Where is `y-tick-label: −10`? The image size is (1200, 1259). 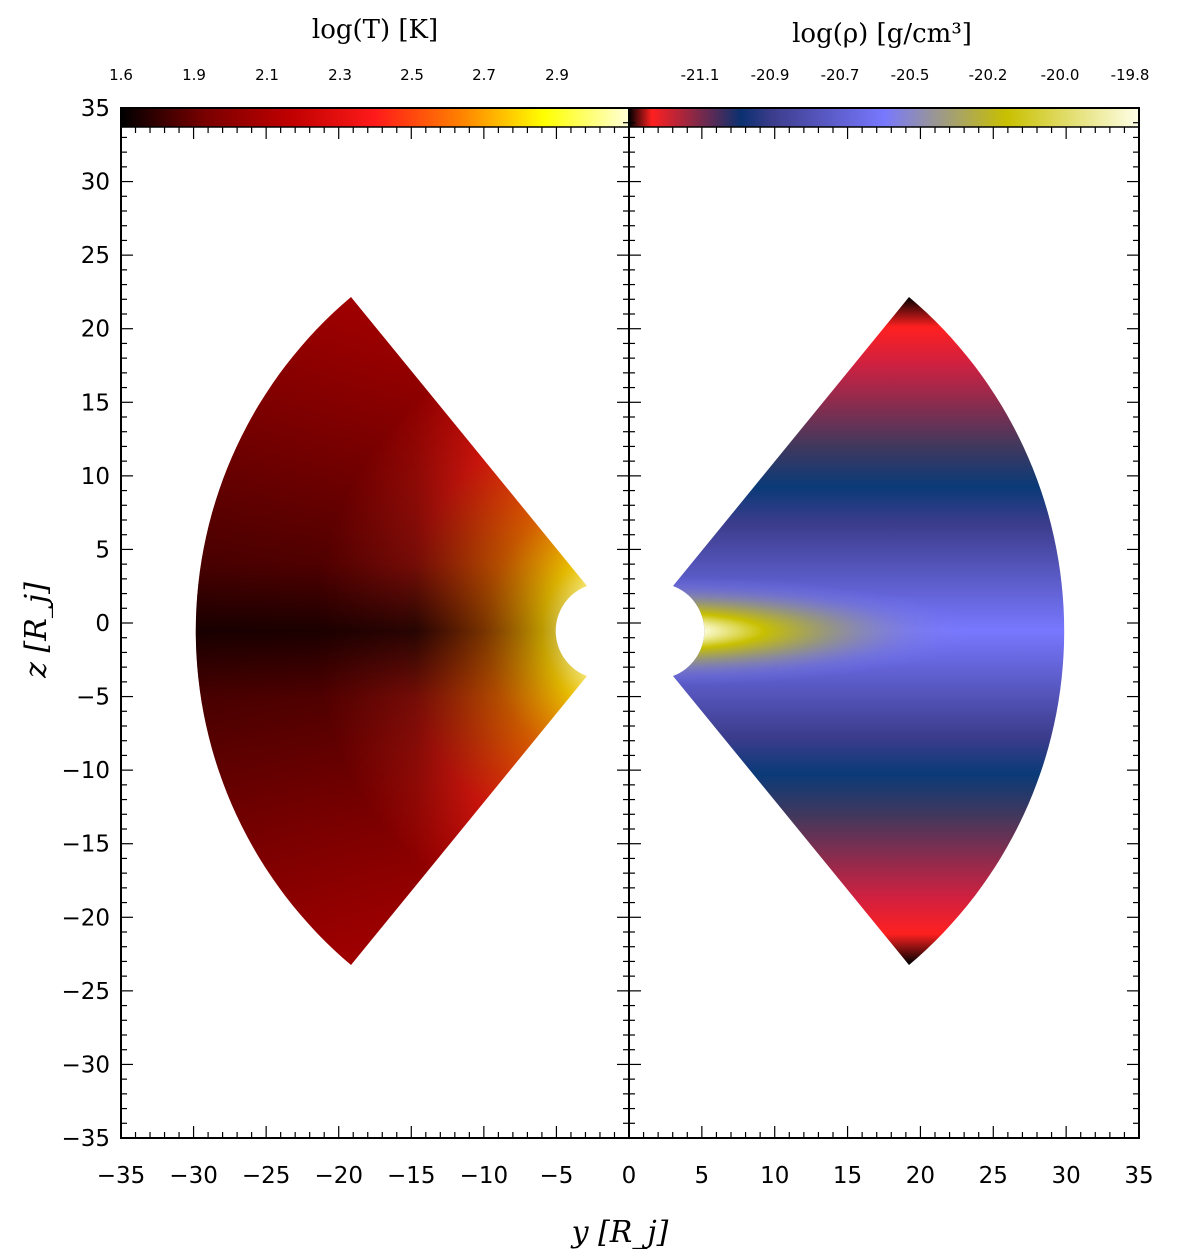 y-tick-label: −10 is located at coordinates (85, 771).